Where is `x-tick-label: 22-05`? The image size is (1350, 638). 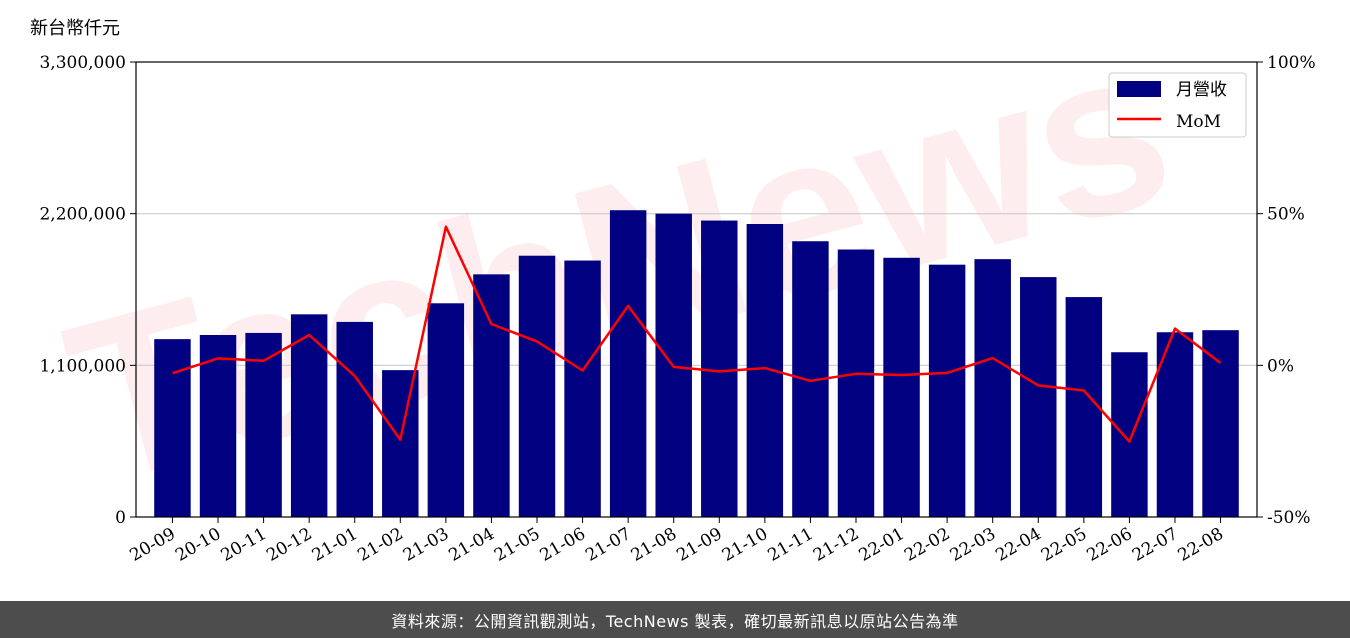
x-tick-label: 22-05 is located at coordinates (1064, 545).